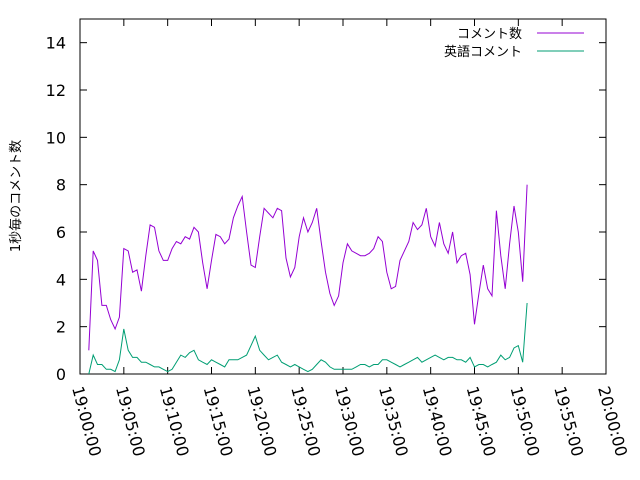 The width and height of the screenshot is (640, 480). What do you see at coordinates (61, 185) in the screenshot?
I see `y-tick-label: 8` at bounding box center [61, 185].